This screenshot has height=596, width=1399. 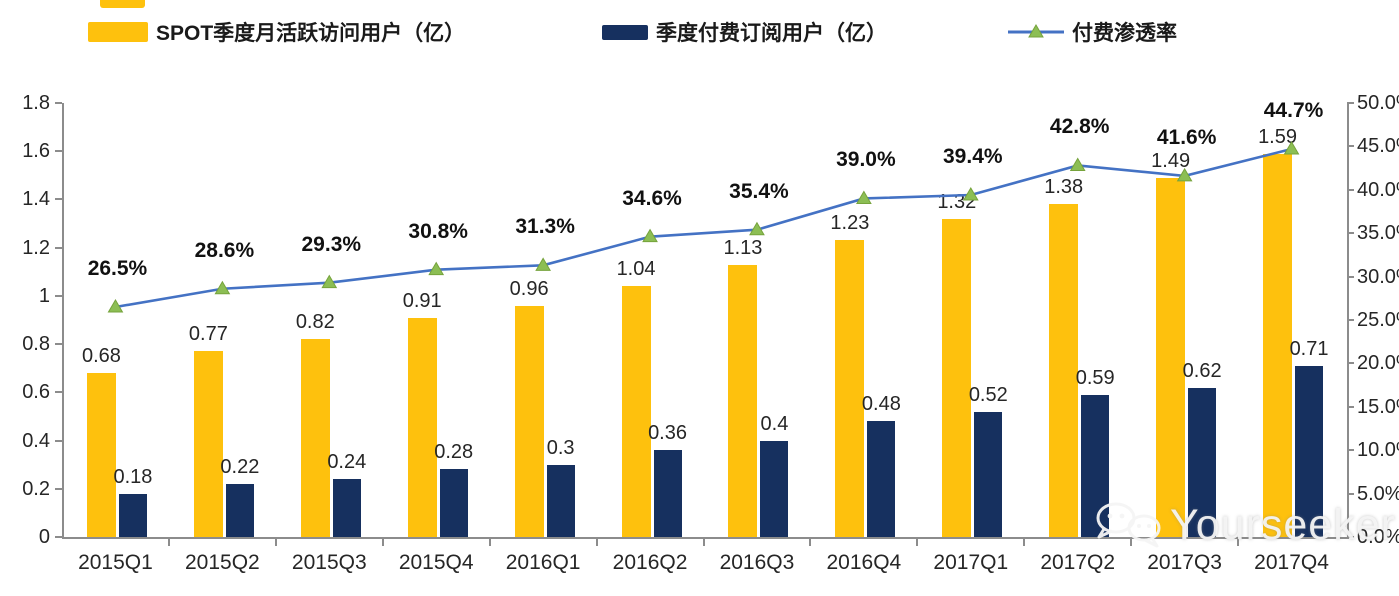 I want to click on wechat-icon, so click(x=1128, y=525).